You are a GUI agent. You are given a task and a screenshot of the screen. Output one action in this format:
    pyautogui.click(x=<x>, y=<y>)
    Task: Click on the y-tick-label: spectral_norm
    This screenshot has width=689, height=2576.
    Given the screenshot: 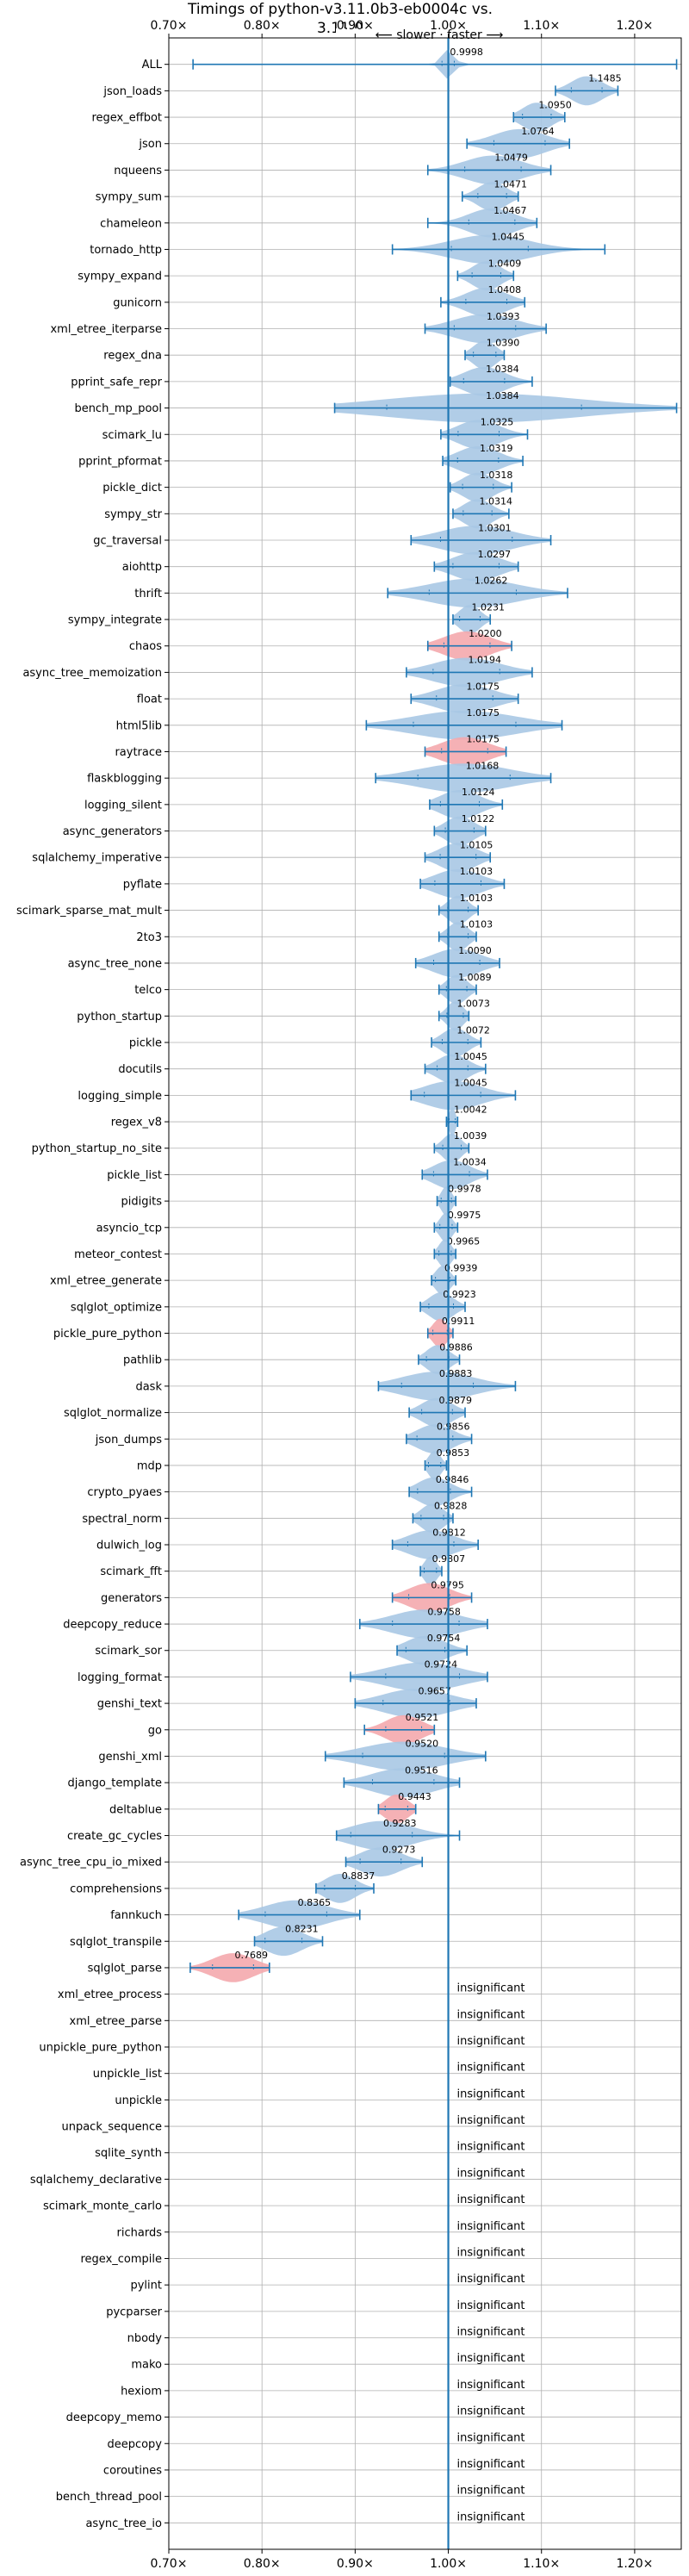 What is the action you would take?
    pyautogui.click(x=122, y=1520)
    